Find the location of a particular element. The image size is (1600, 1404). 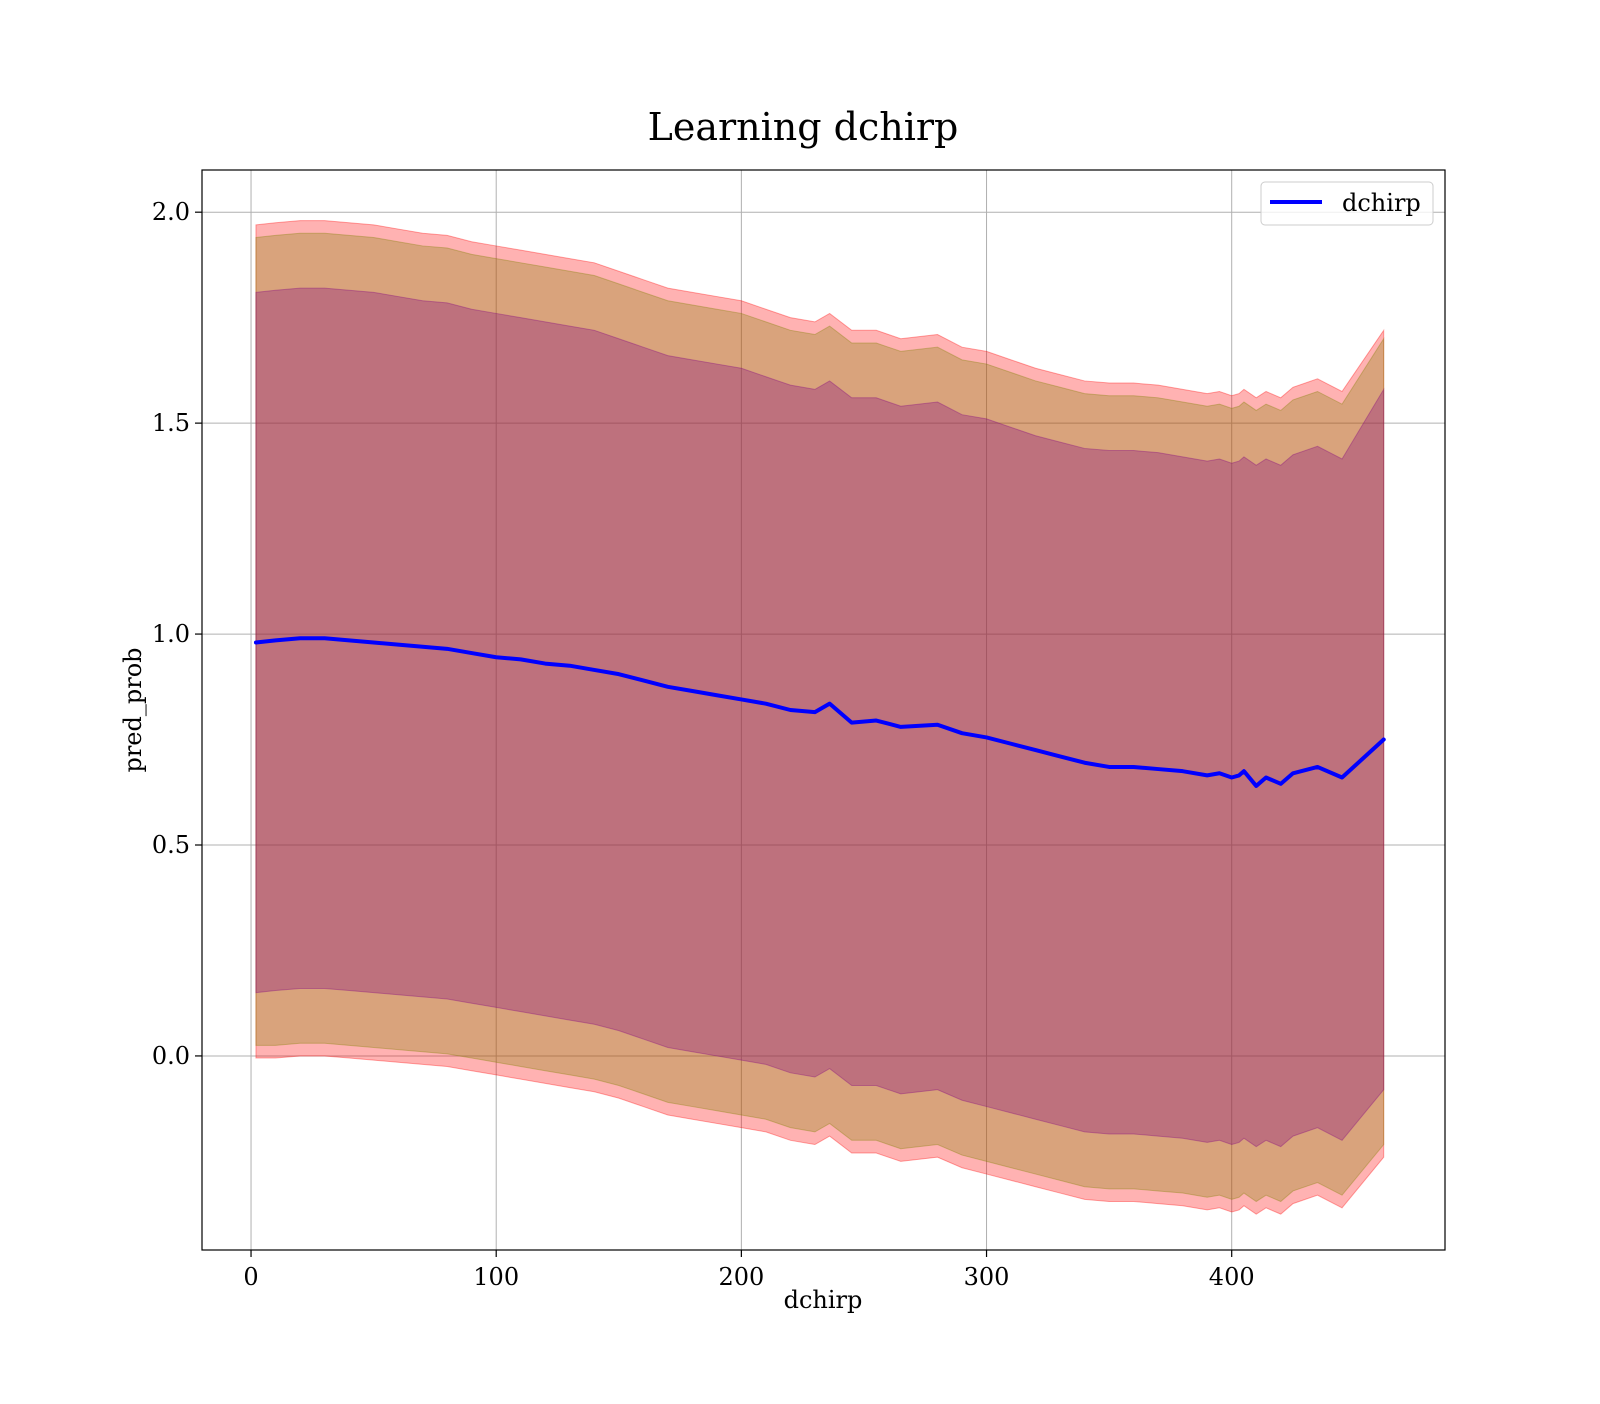

x-tick-label: 0 is located at coordinates (250, 1277).